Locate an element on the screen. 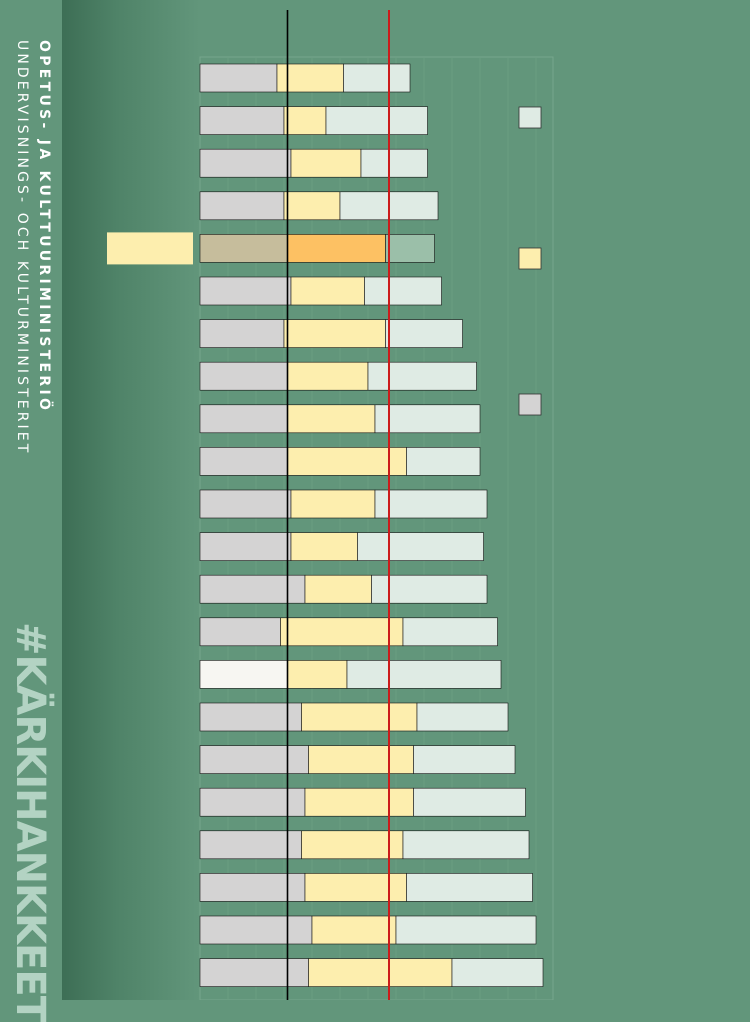  side-panel is located at coordinates (31, 500).